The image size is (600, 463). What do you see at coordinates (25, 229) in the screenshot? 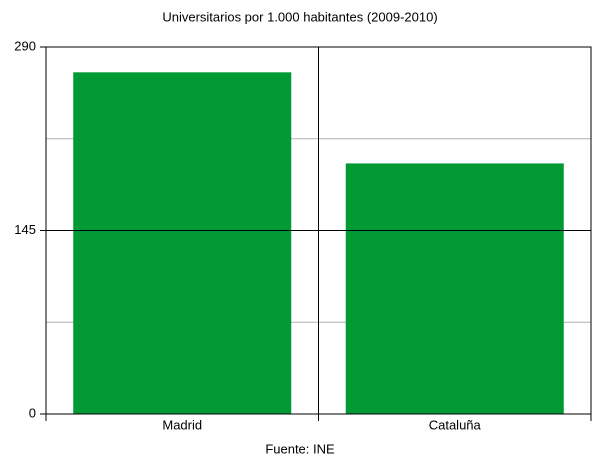
I see `y-tick-label: 145` at bounding box center [25, 229].